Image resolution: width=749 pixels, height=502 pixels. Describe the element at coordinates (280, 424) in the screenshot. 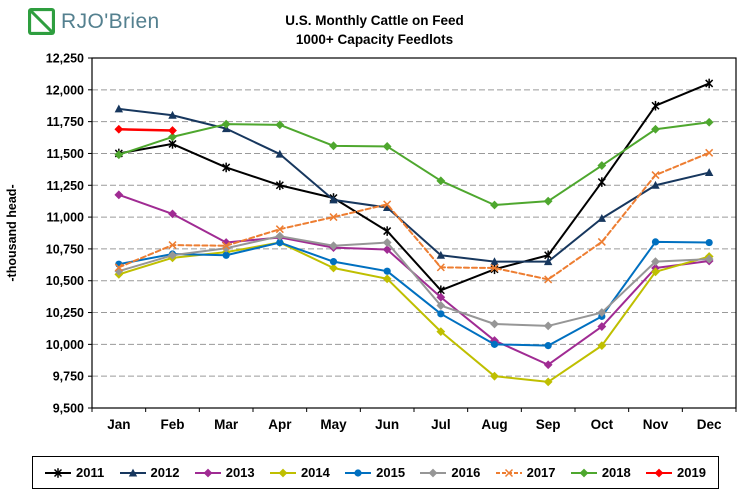

I see `x-tick-label: Apr` at that location.